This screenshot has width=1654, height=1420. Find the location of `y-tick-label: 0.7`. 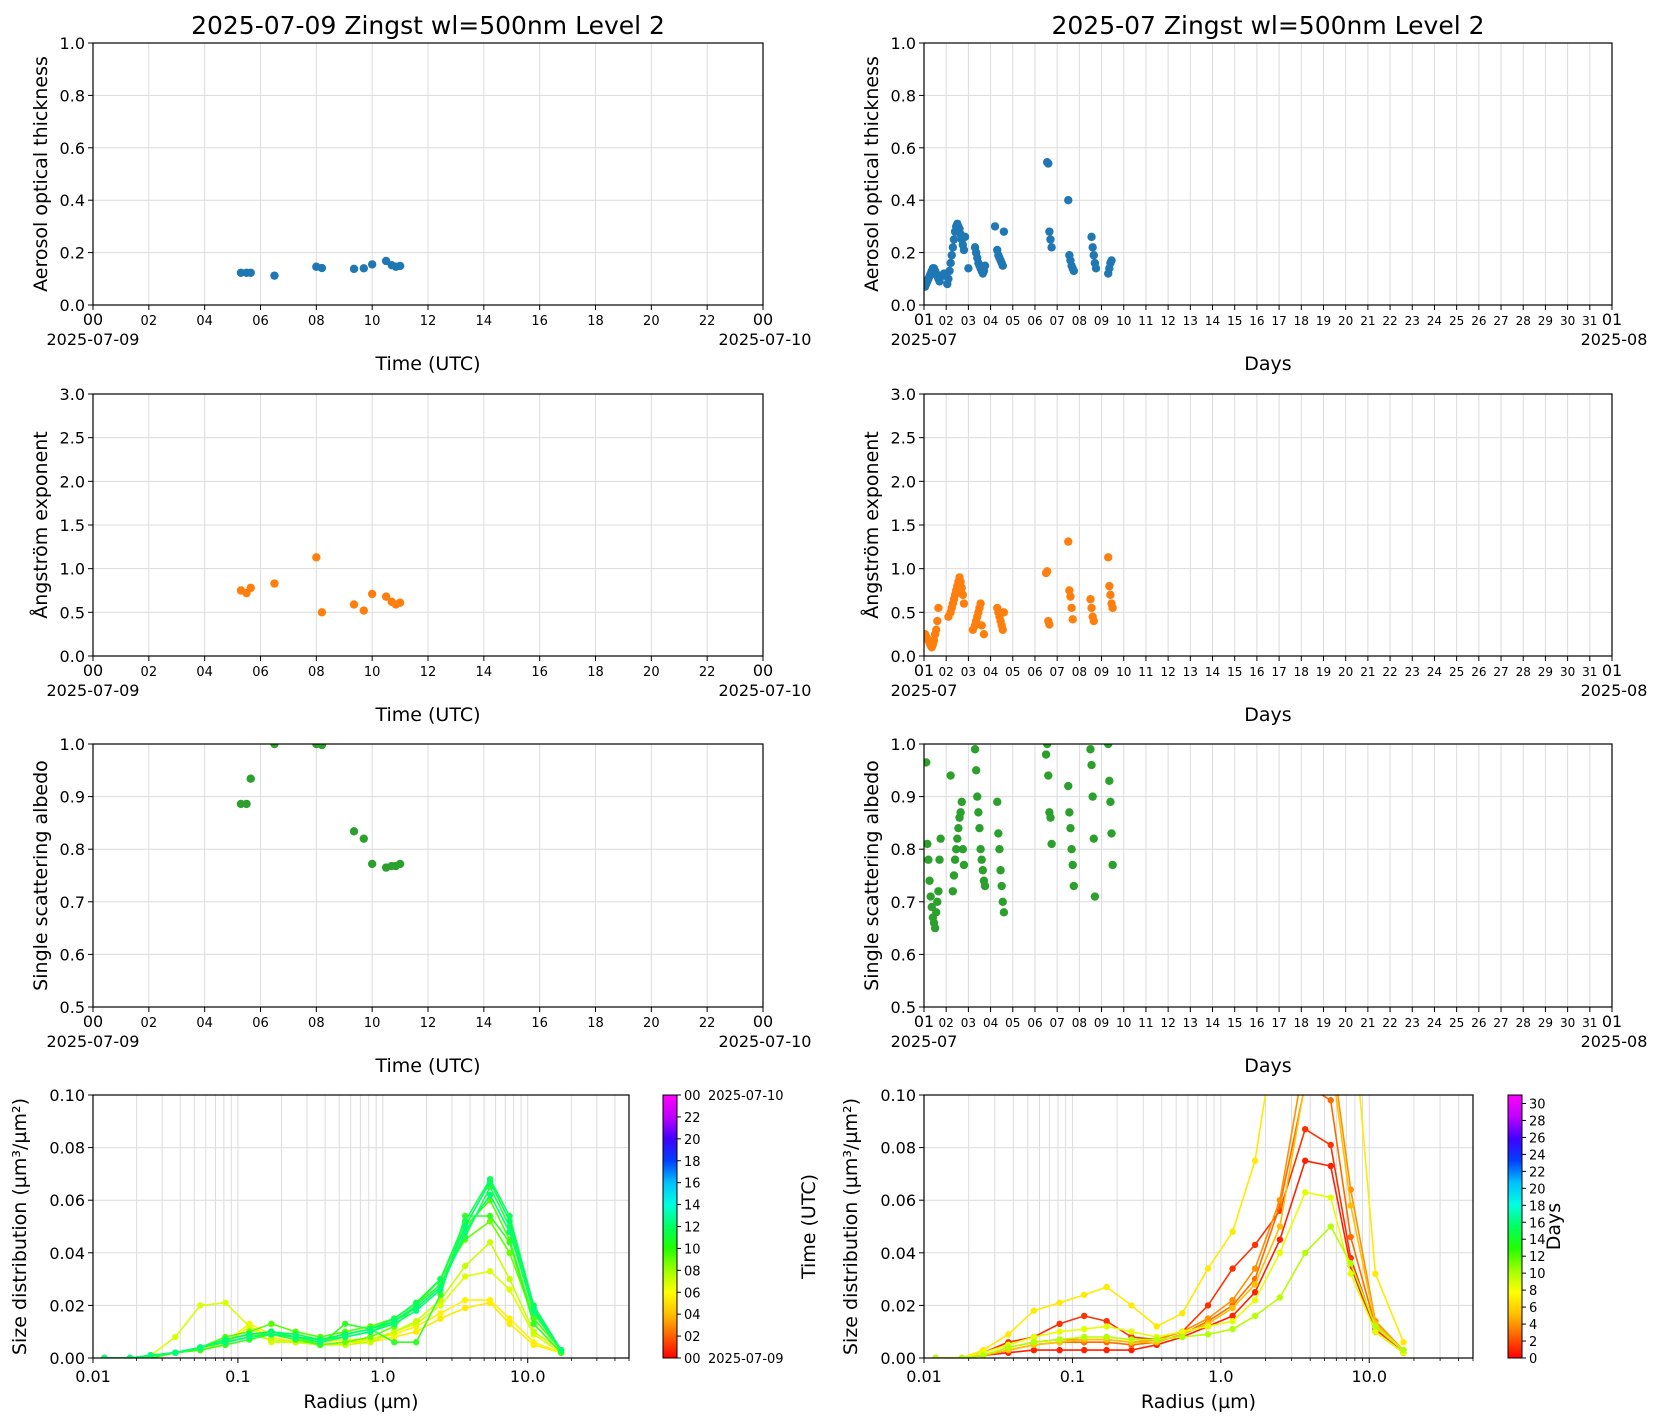

y-tick-label: 0.7 is located at coordinates (903, 902).